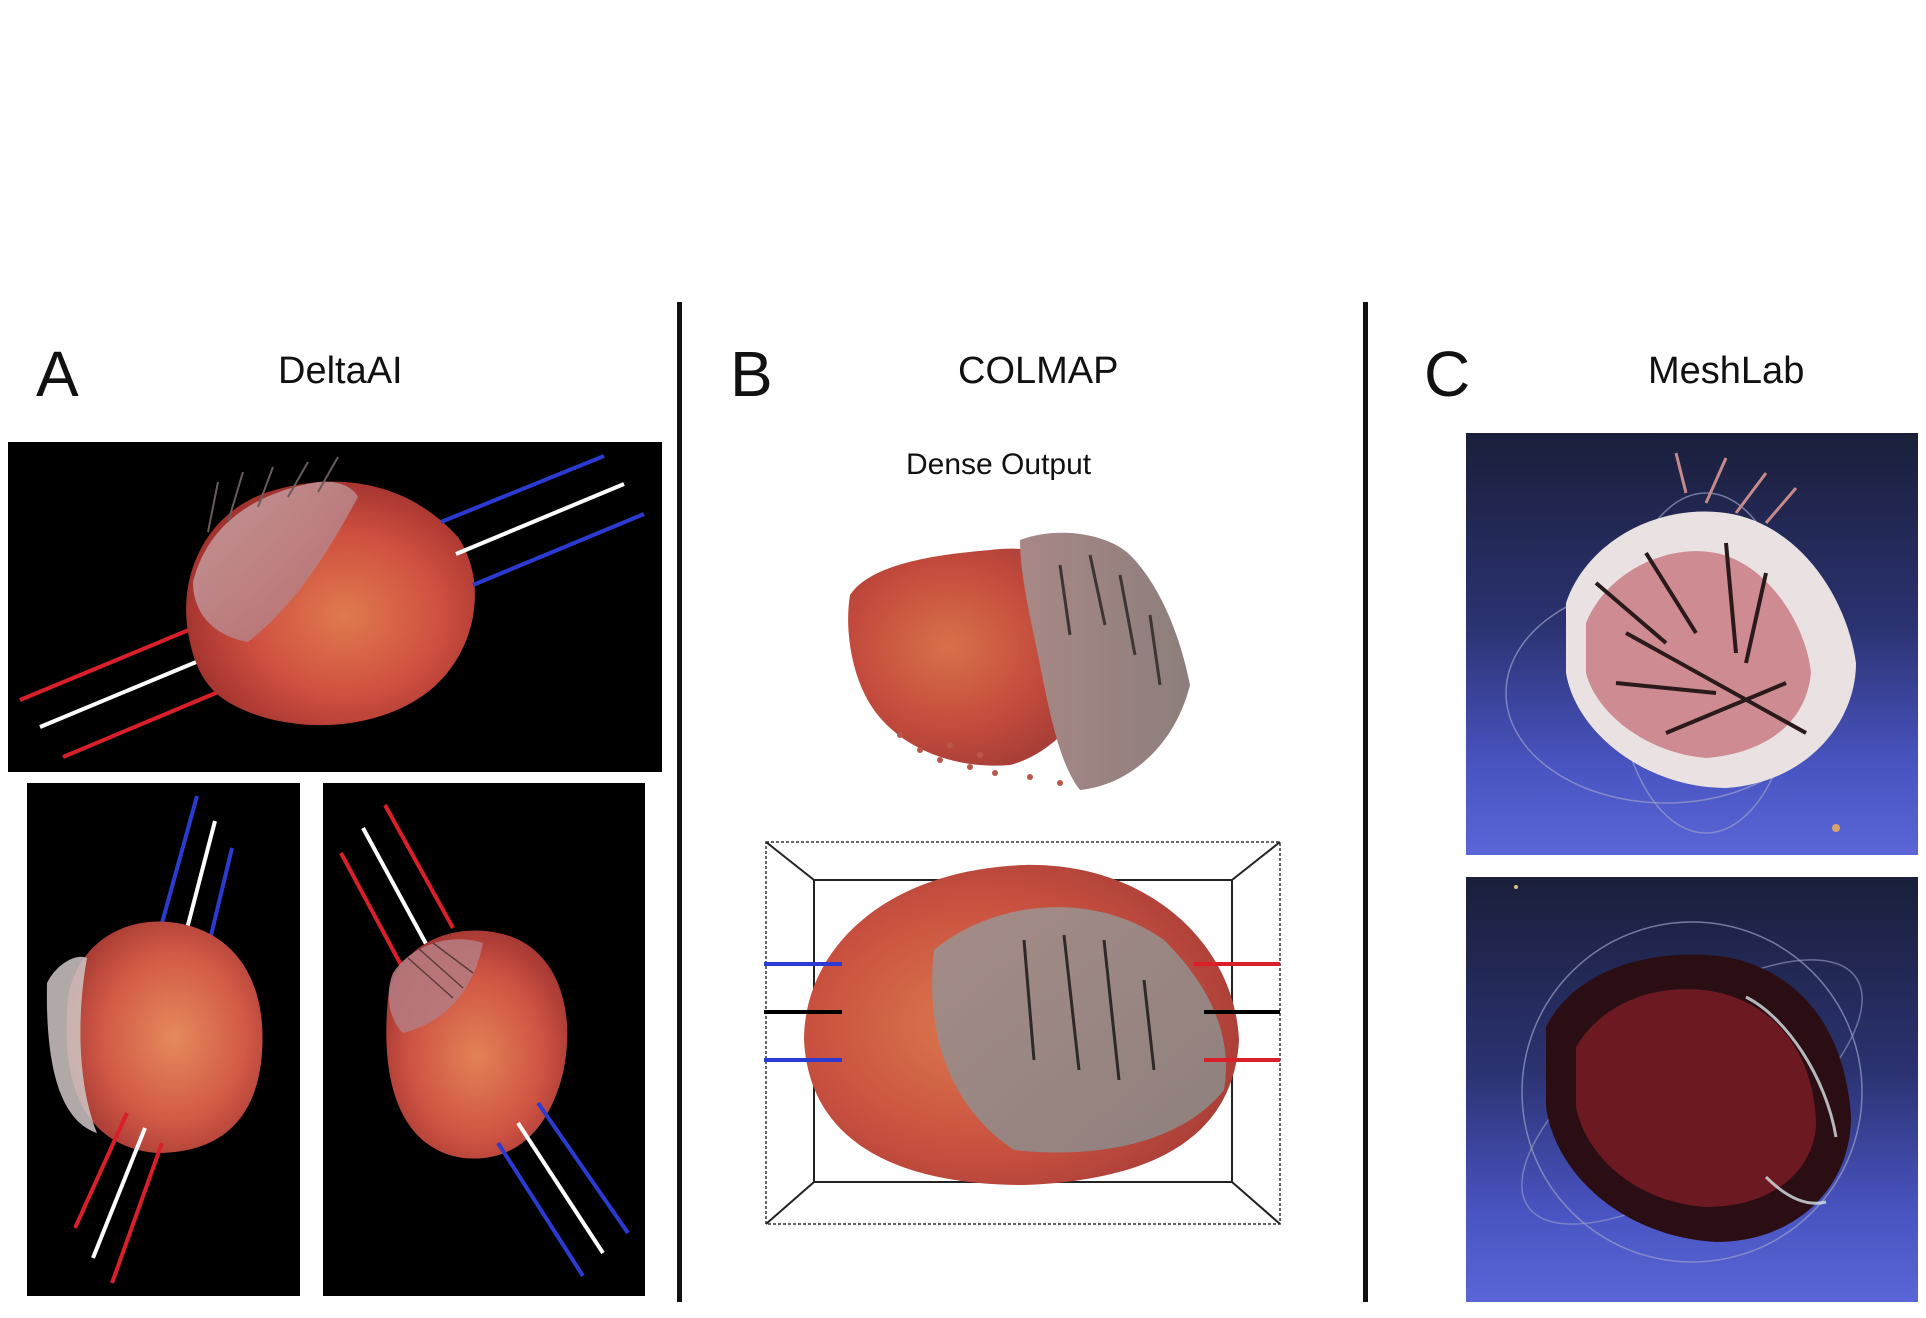  I want to click on meshlab-top-view-image, so click(1692, 644).